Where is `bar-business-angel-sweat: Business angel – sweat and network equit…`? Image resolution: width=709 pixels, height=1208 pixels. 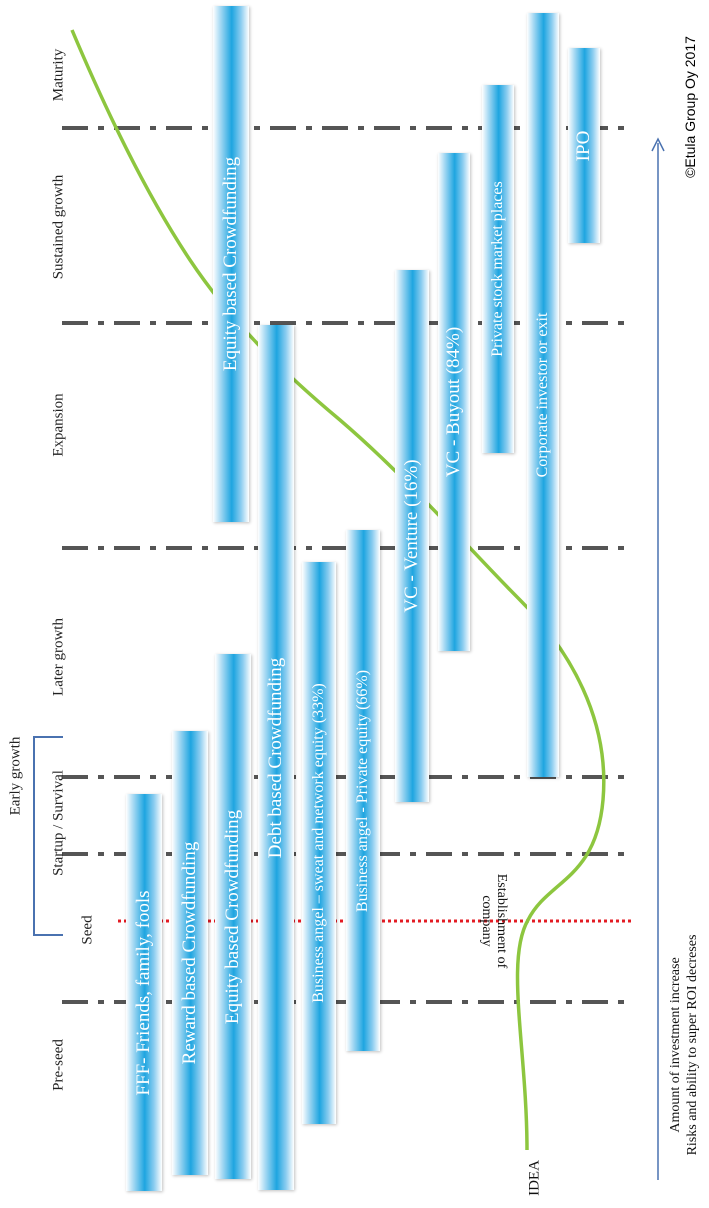 bar-business-angel-sweat: Business angel – sweat and network equit… is located at coordinates (319, 843).